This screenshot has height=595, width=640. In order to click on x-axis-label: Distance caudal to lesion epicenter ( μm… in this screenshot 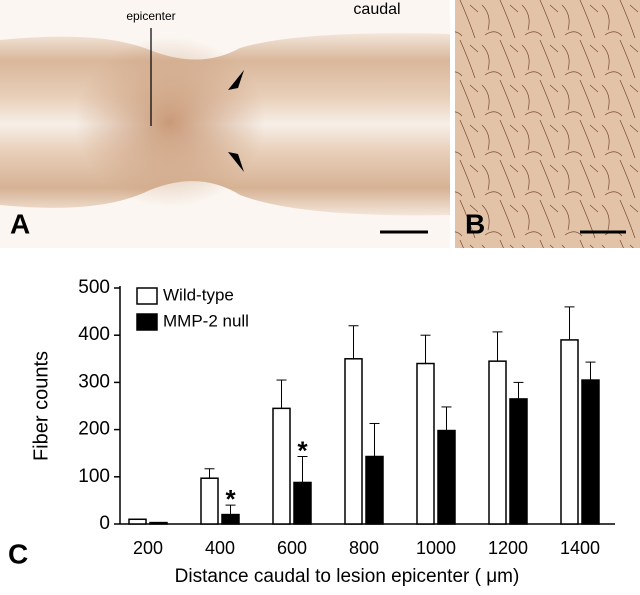, I will do `click(347, 576)`.